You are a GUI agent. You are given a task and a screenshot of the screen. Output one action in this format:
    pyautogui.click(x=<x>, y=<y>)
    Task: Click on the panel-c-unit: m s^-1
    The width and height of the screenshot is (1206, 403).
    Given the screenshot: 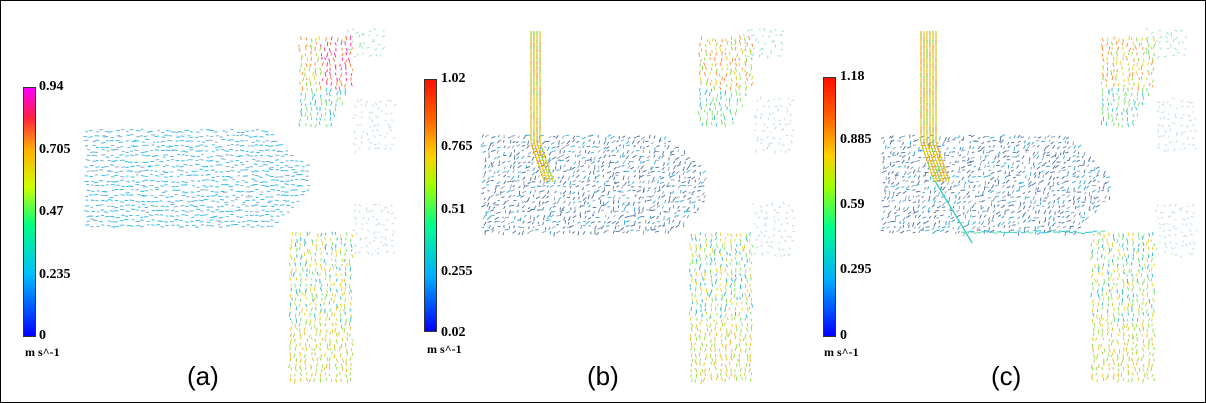 What is the action you would take?
    pyautogui.click(x=841, y=352)
    